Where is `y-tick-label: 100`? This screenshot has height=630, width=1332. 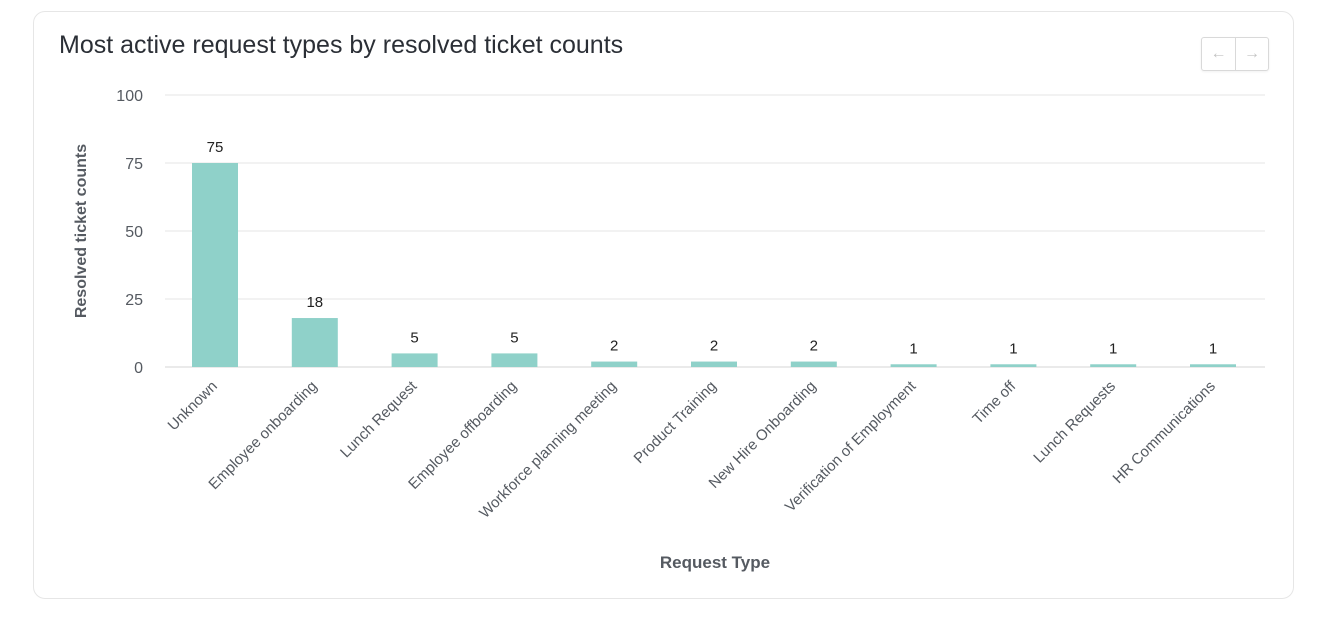 y-tick-label: 100 is located at coordinates (129, 96).